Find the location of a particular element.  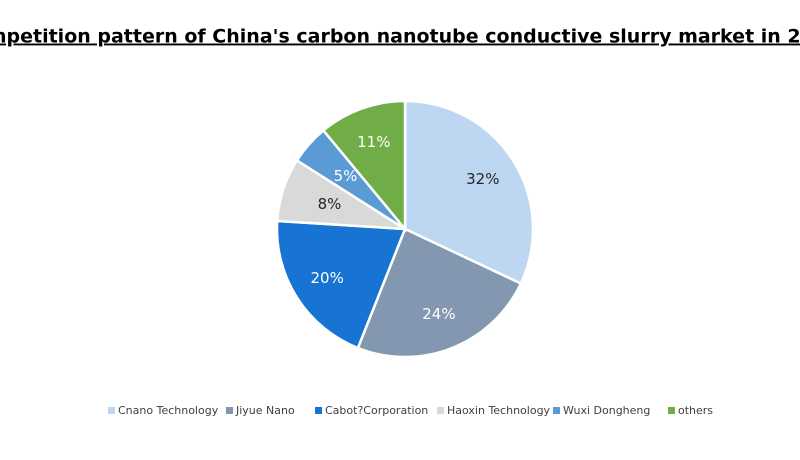

legend-label: Wuxi Dongheng is located at coordinates (606, 410).